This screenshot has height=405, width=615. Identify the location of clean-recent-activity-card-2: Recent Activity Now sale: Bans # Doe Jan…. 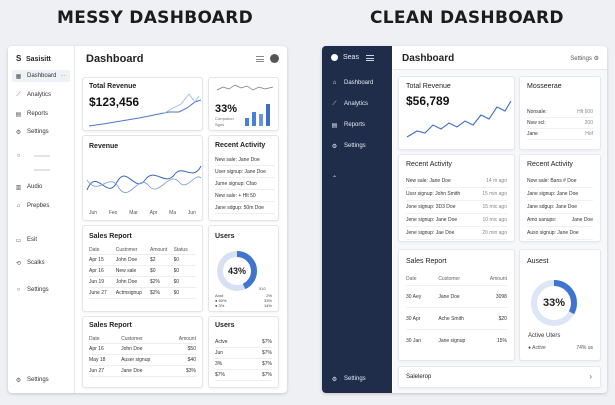
(560, 198).